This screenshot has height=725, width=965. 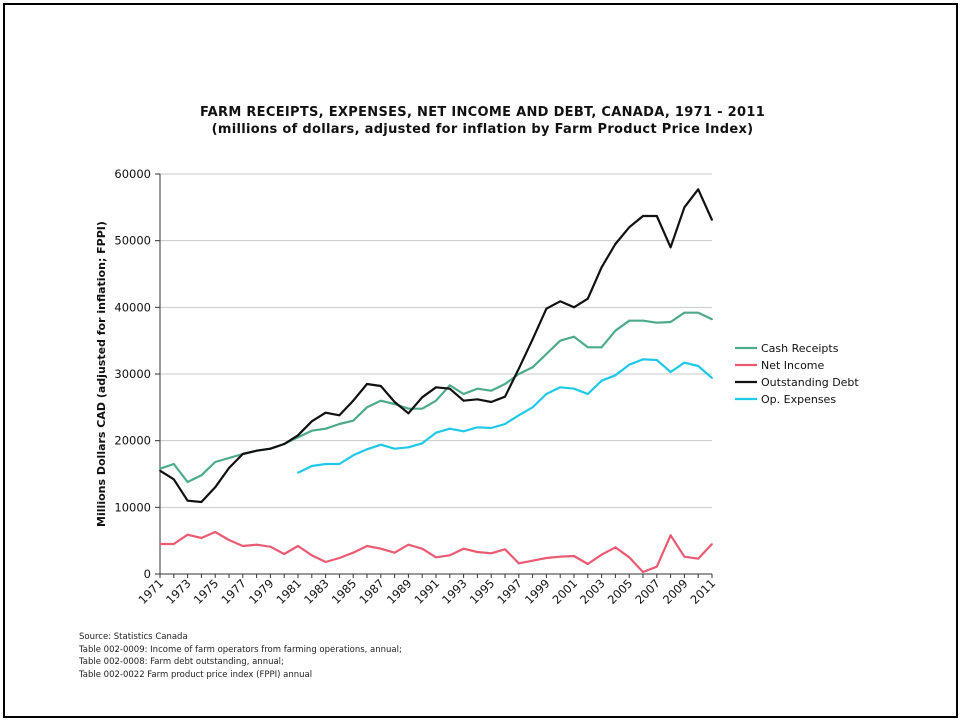 What do you see at coordinates (367, 449) in the screenshot?
I see `data-point-op-expenses-1986` at bounding box center [367, 449].